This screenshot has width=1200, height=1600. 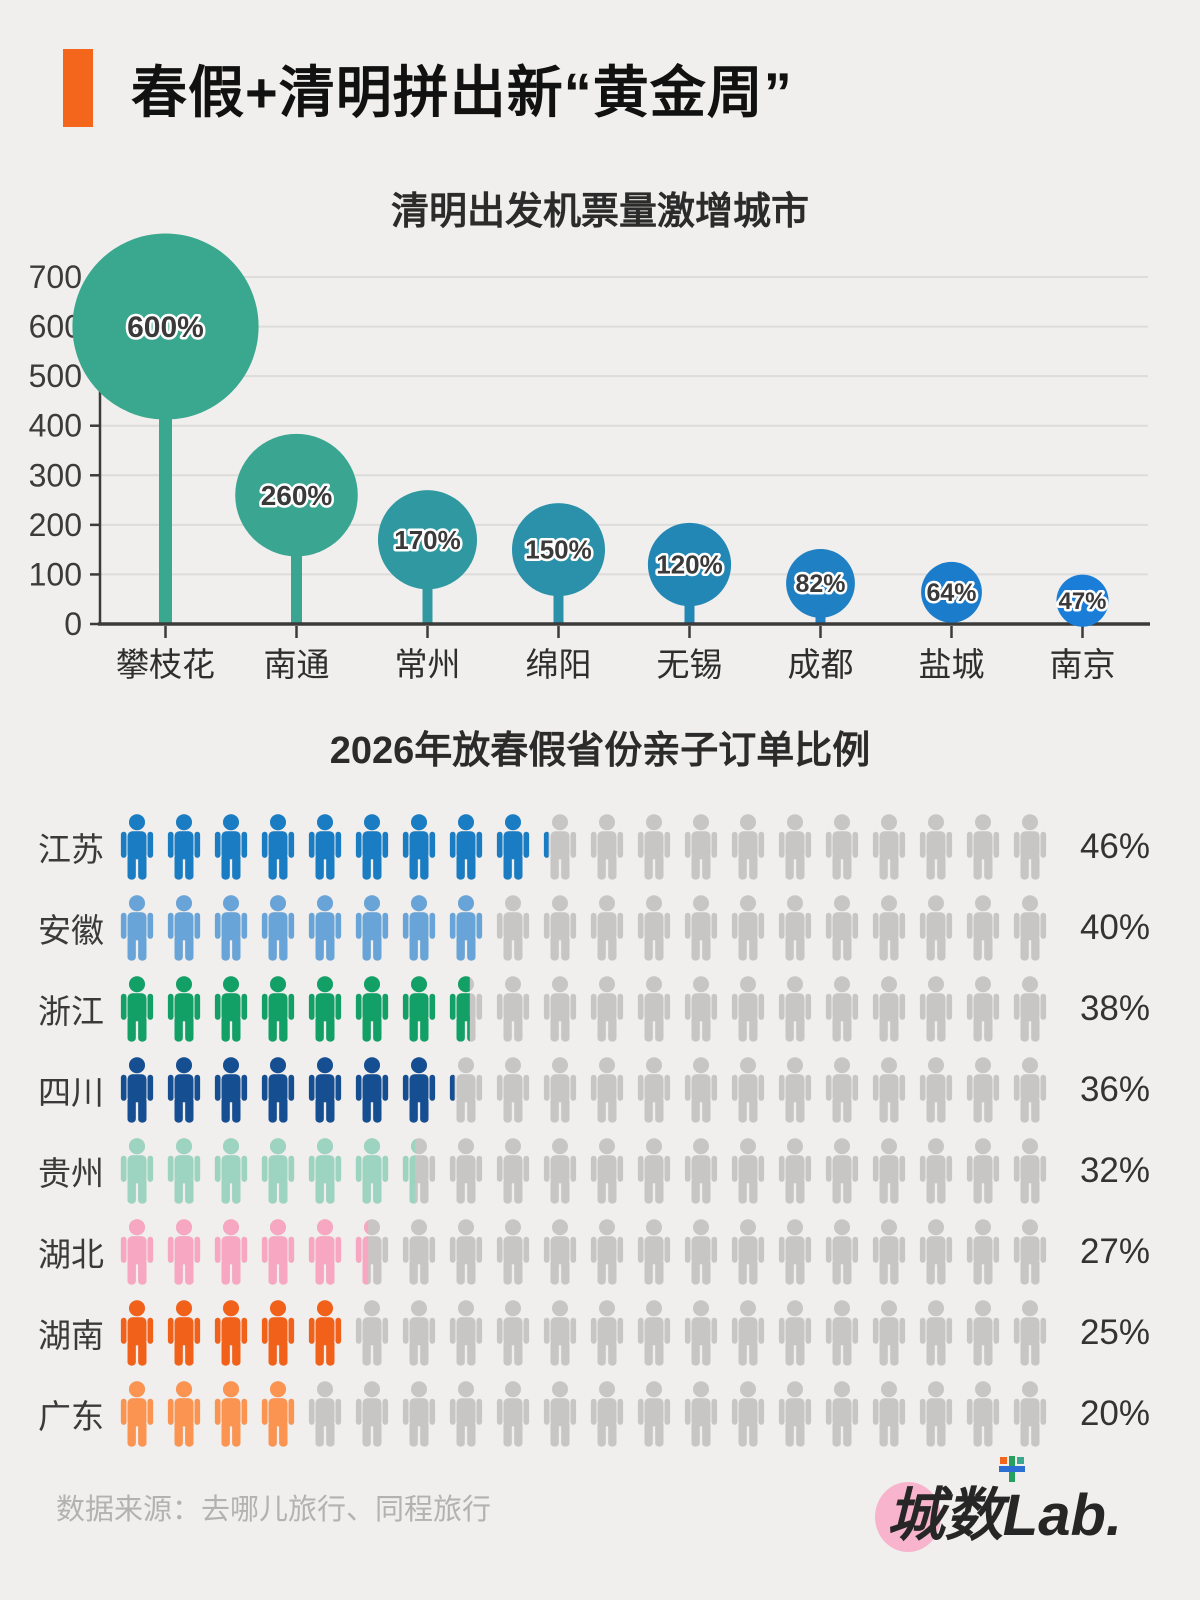 I want to click on row-percentage: 27%, so click(x=1114, y=1251).